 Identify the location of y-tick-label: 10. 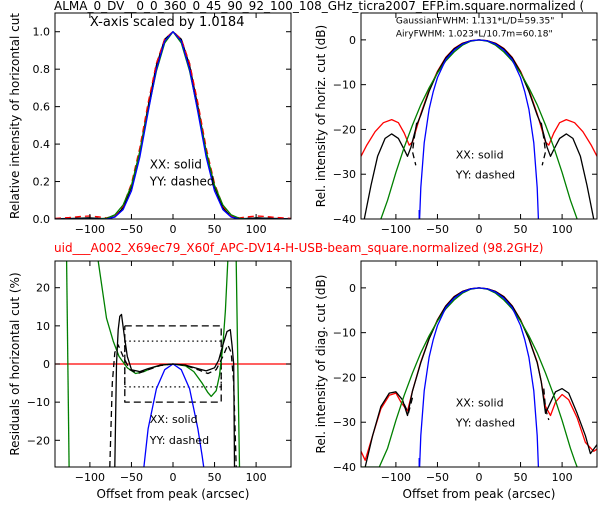
(43, 326).